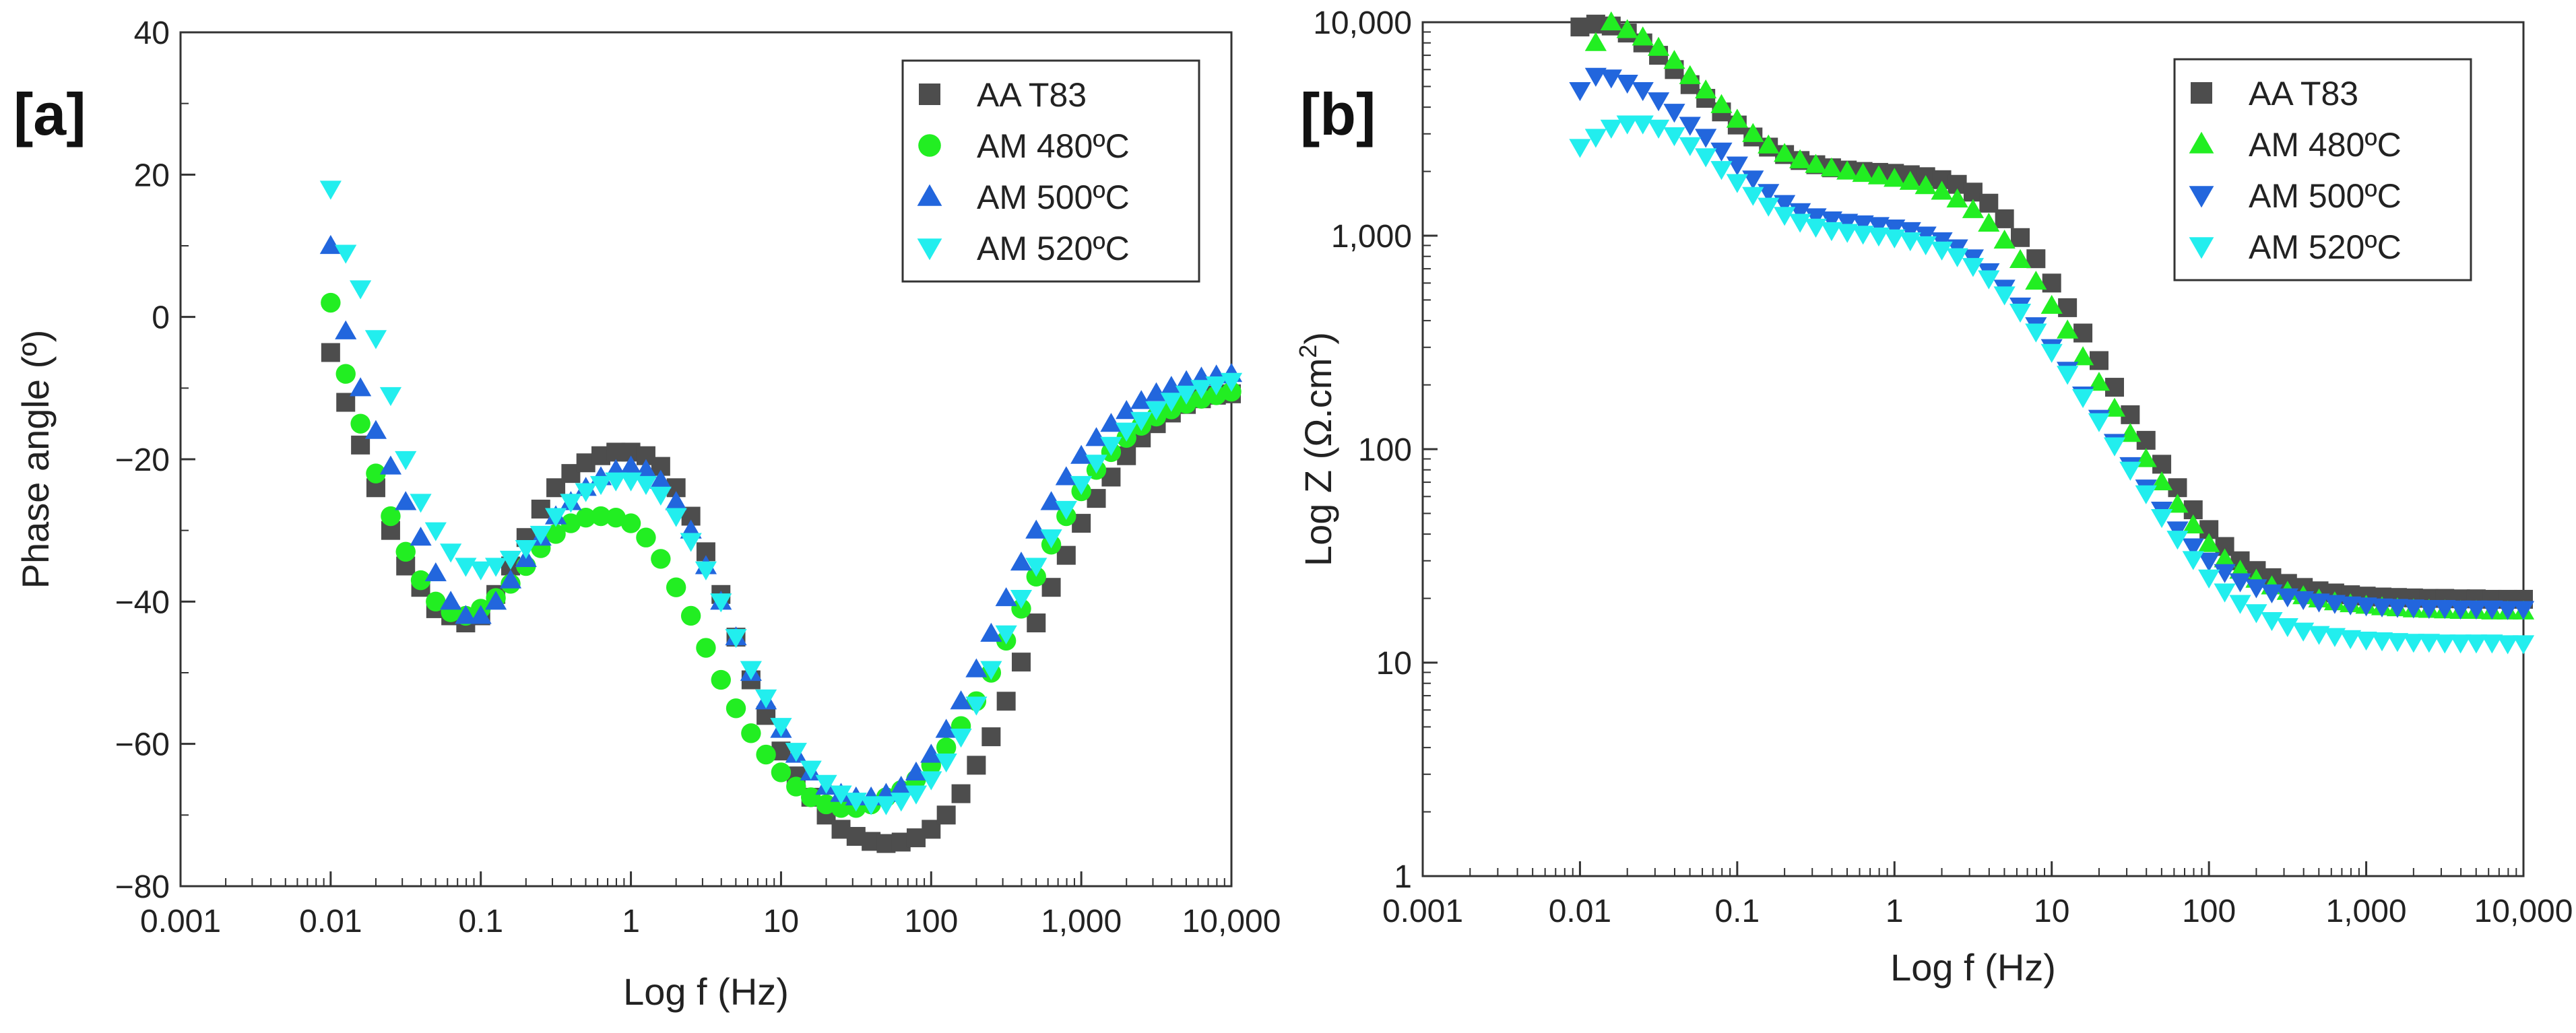 Image resolution: width=2576 pixels, height=1033 pixels. What do you see at coordinates (2325, 247) in the screenshot?
I see `legend-label: AM 520ºC` at bounding box center [2325, 247].